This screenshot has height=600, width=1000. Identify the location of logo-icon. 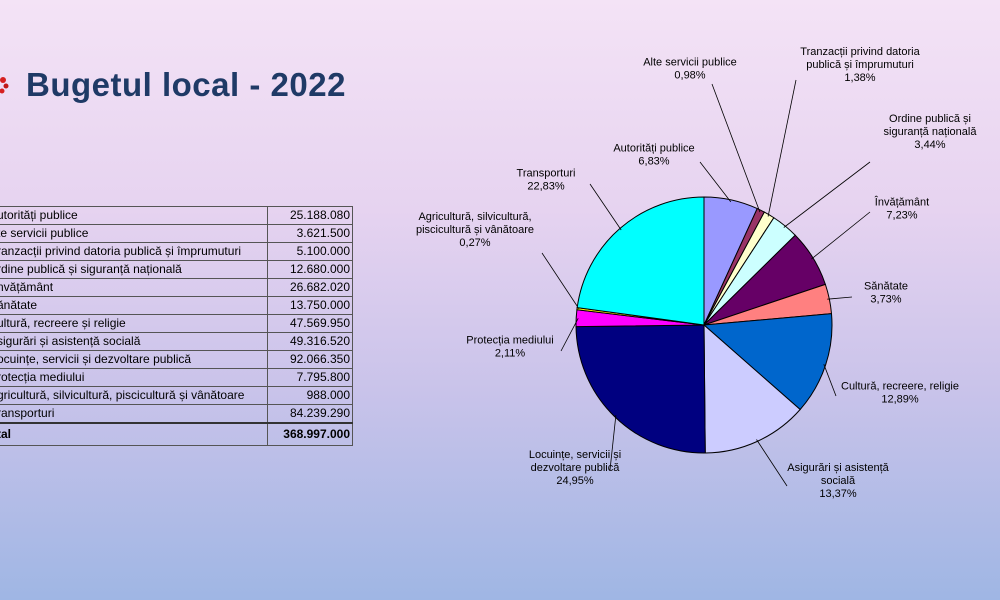
(5, 85).